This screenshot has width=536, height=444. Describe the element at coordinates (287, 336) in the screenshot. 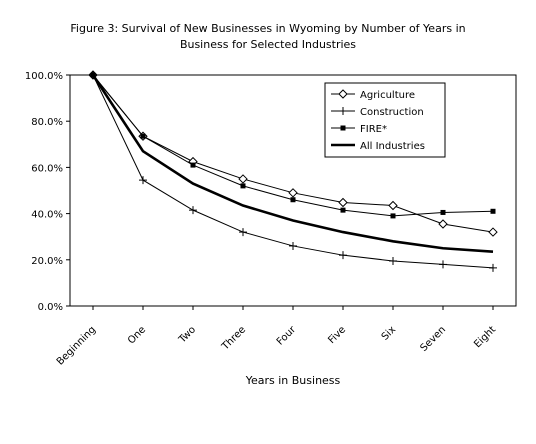

I see `x-tick-label: Four` at that location.